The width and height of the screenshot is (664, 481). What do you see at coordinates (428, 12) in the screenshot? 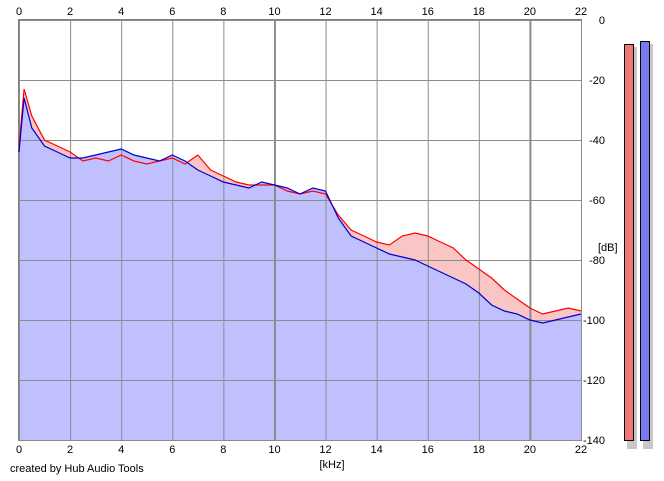
I see `x-tick-label-top: 16` at bounding box center [428, 12].